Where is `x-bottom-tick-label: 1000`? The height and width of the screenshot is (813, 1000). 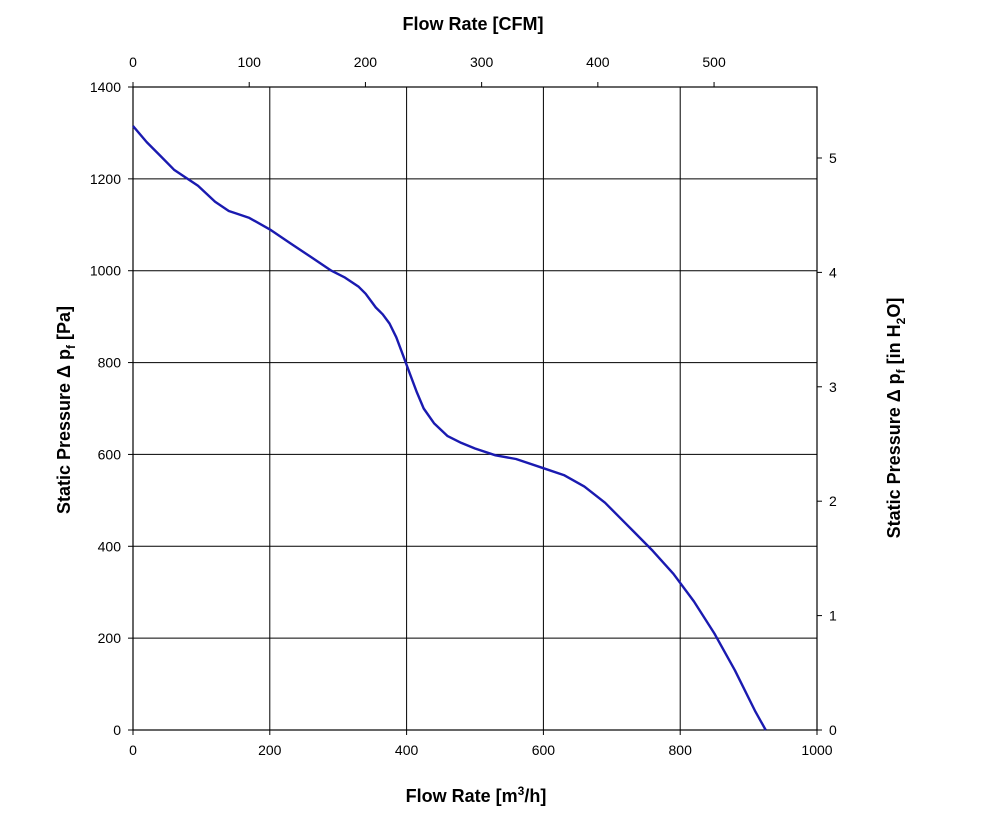
x-bottom-tick-label: 1000 is located at coordinates (816, 750).